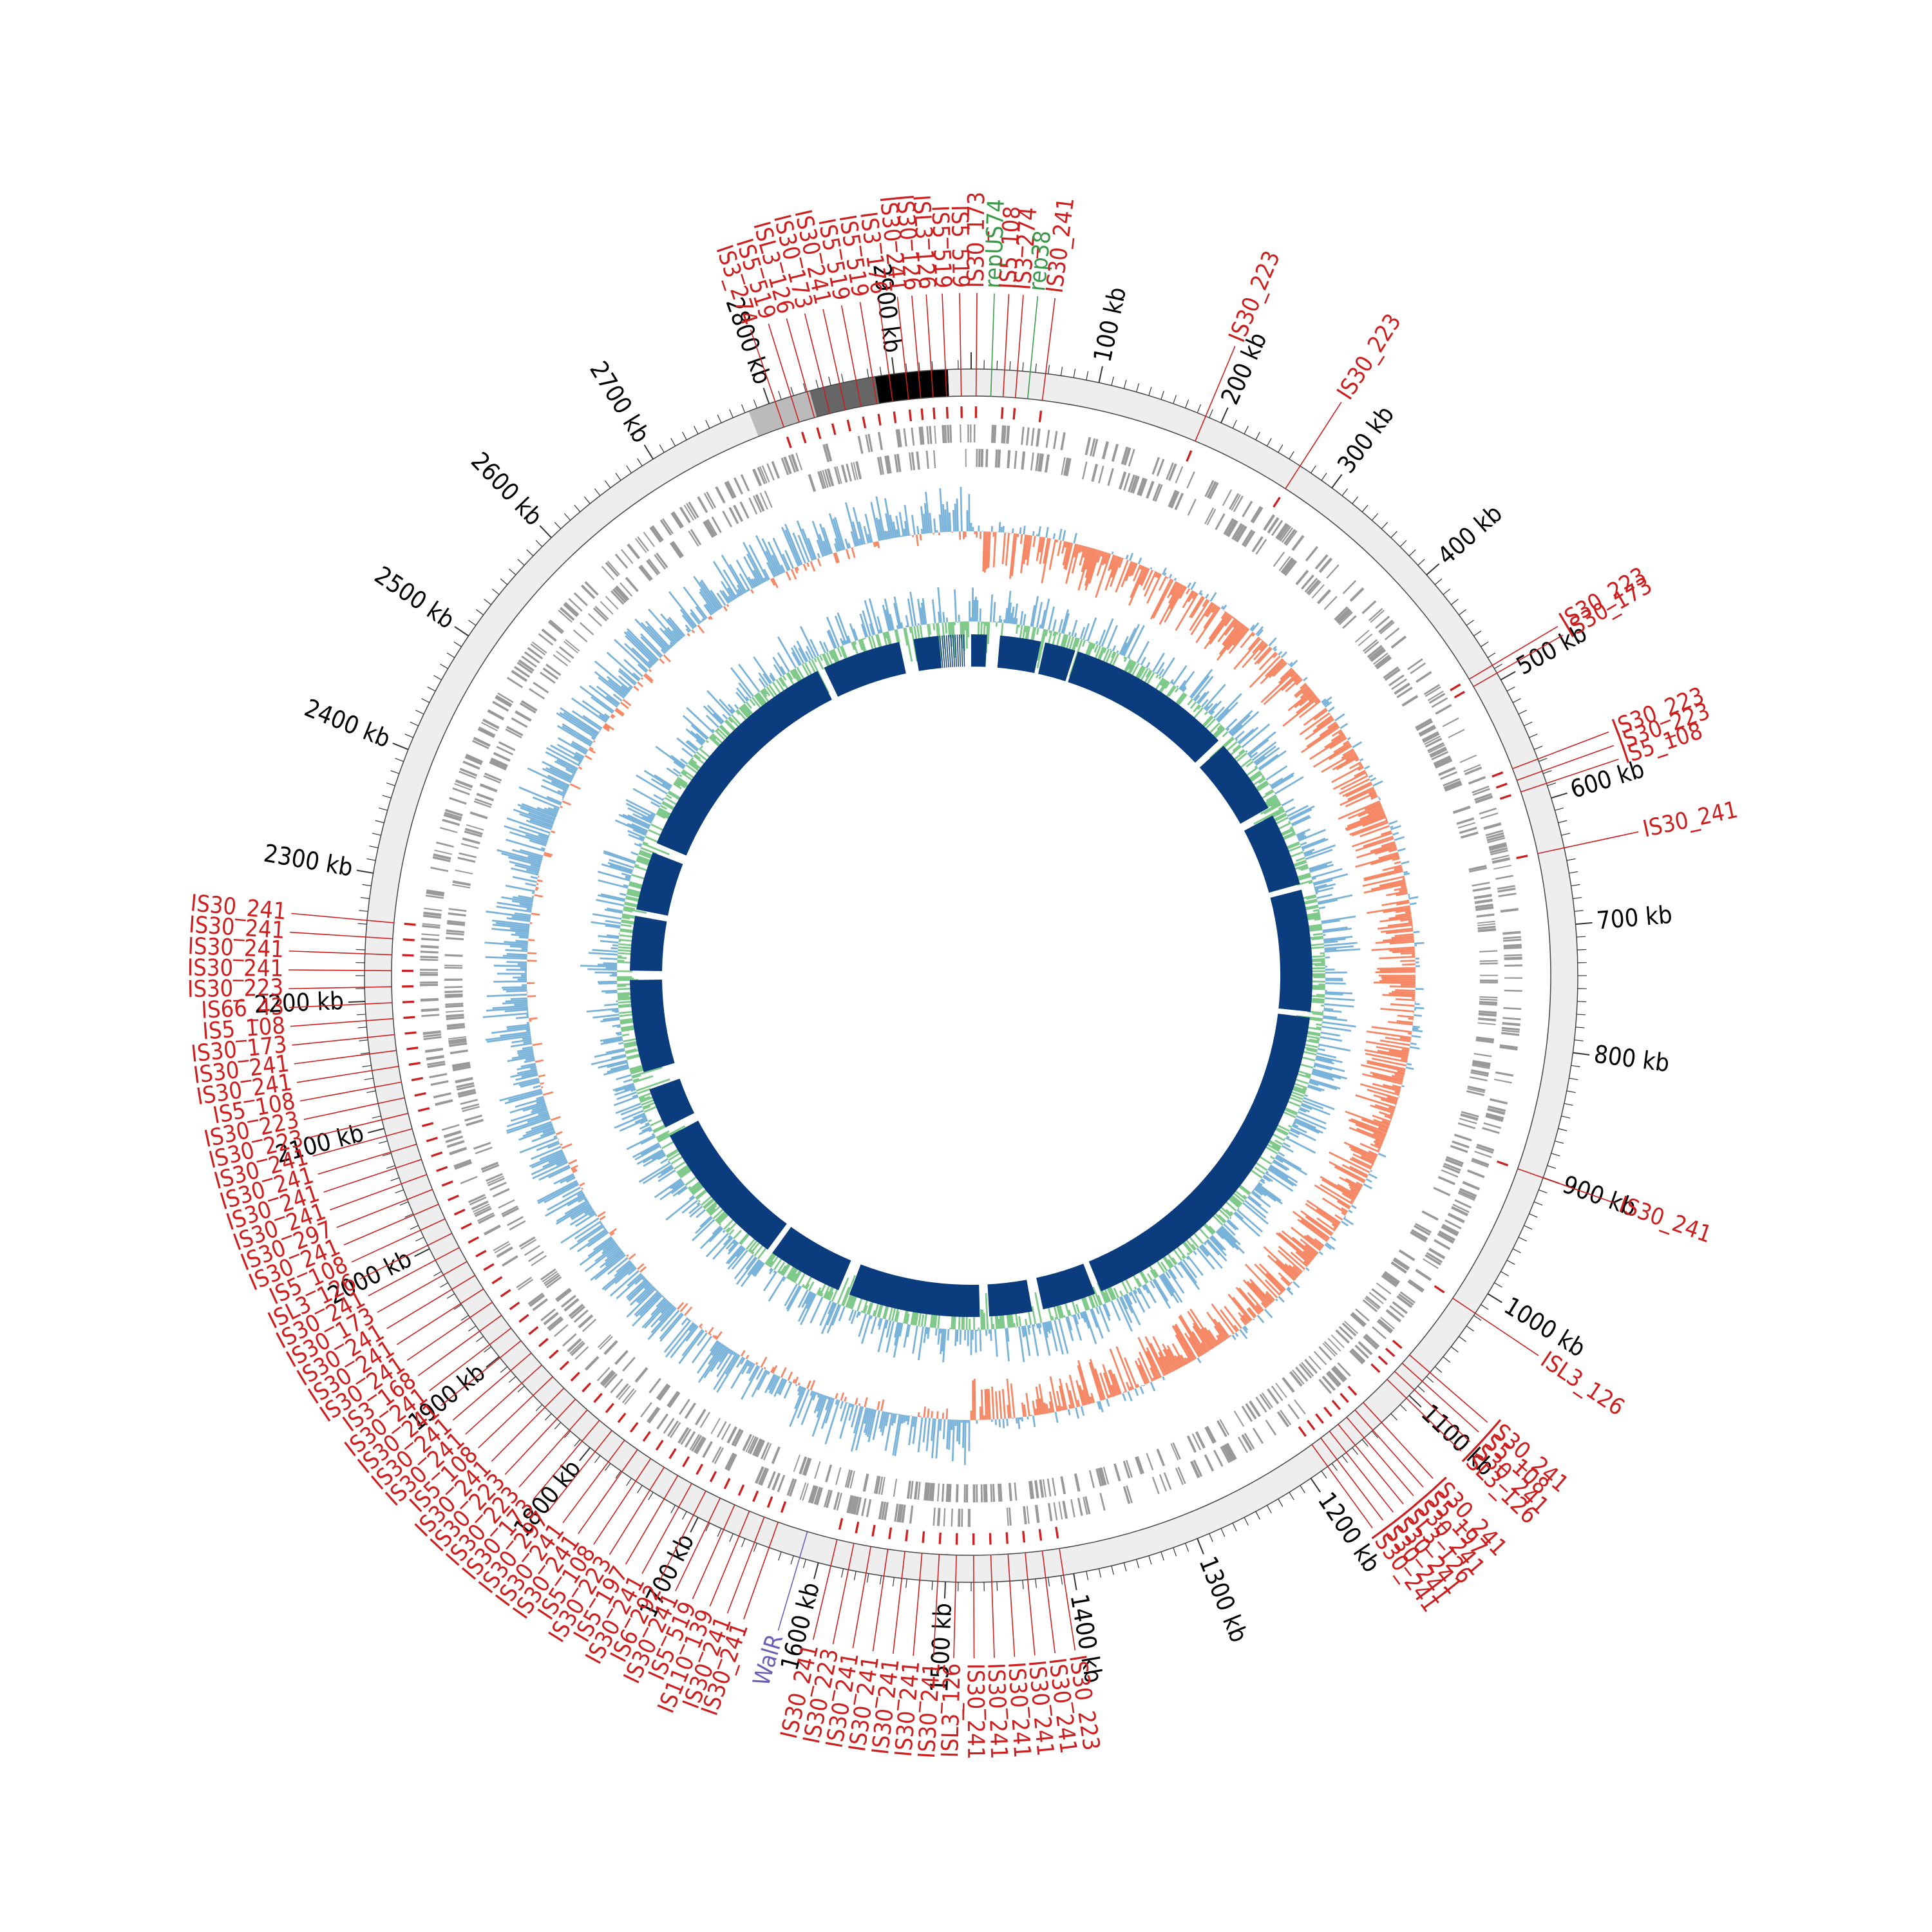  What do you see at coordinates (941, 247) in the screenshot?
I see `is-element-label: IS5_519` at bounding box center [941, 247].